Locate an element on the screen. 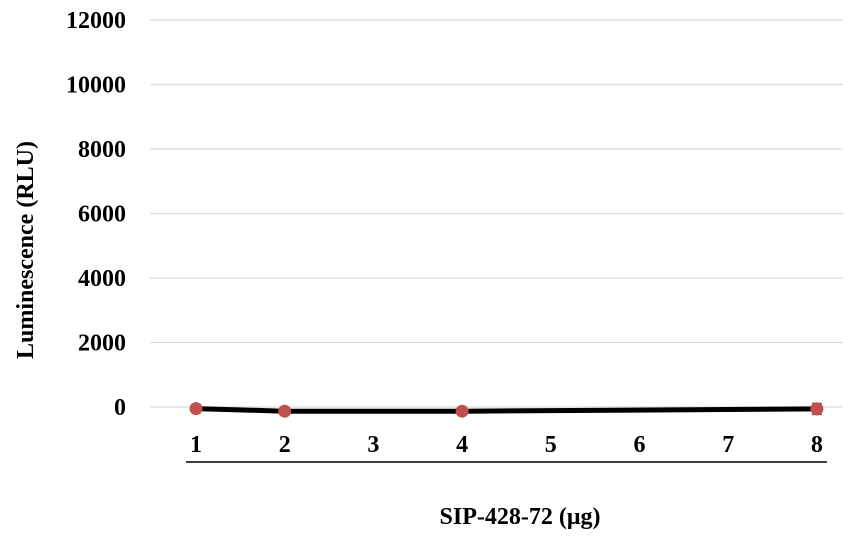  x-tick-label: 1 is located at coordinates (196, 445).